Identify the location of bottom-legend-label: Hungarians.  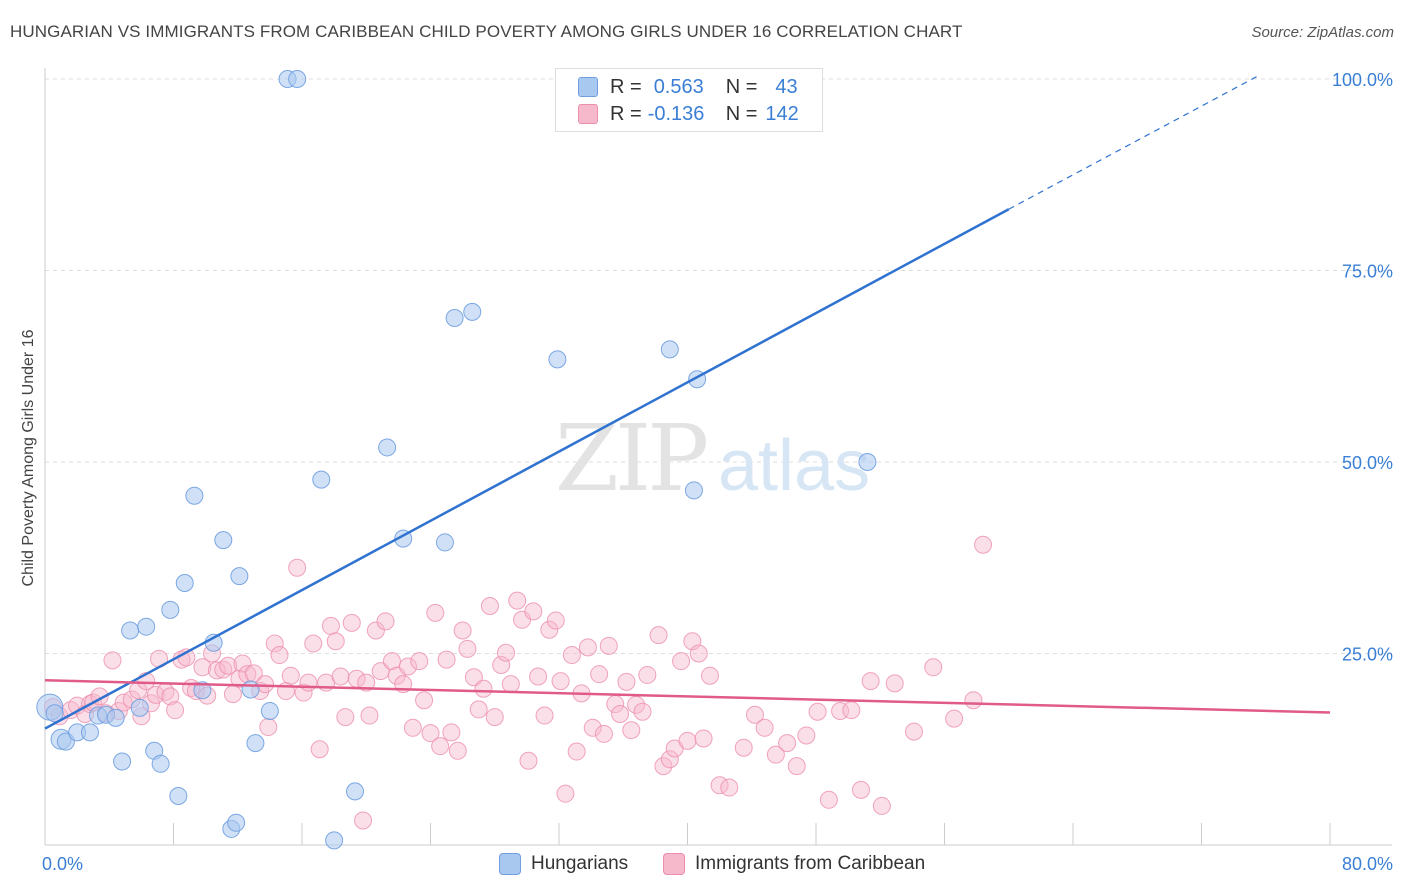
(580, 863).